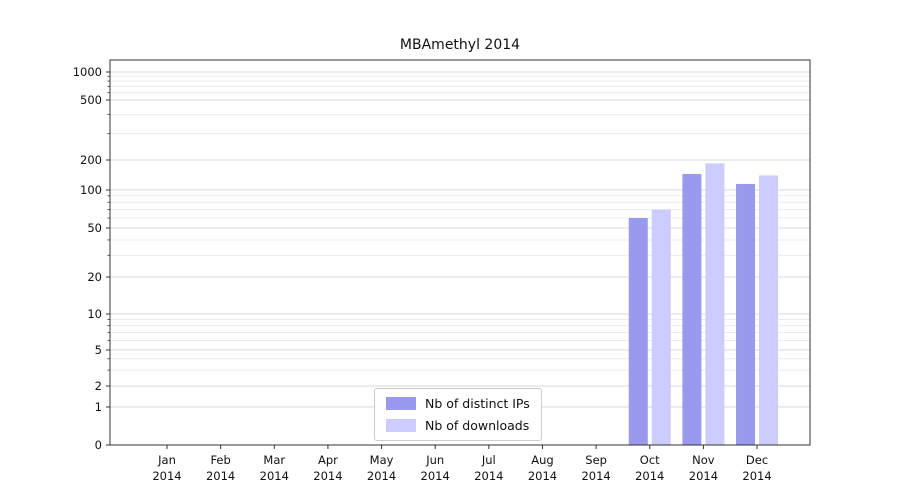 This screenshot has height=500, width=900. I want to click on legend-item-distinct-ips: Nb of distinct IPs, so click(458, 403).